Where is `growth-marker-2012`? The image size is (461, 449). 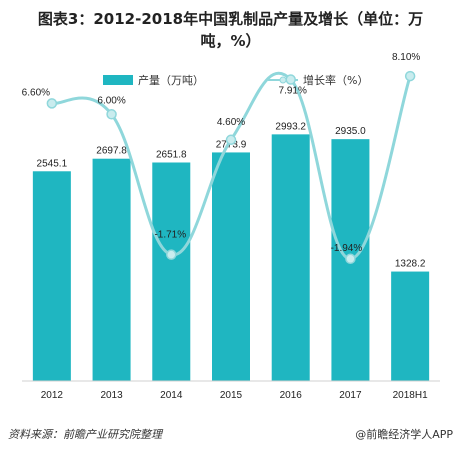 growth-marker-2012 is located at coordinates (52, 103).